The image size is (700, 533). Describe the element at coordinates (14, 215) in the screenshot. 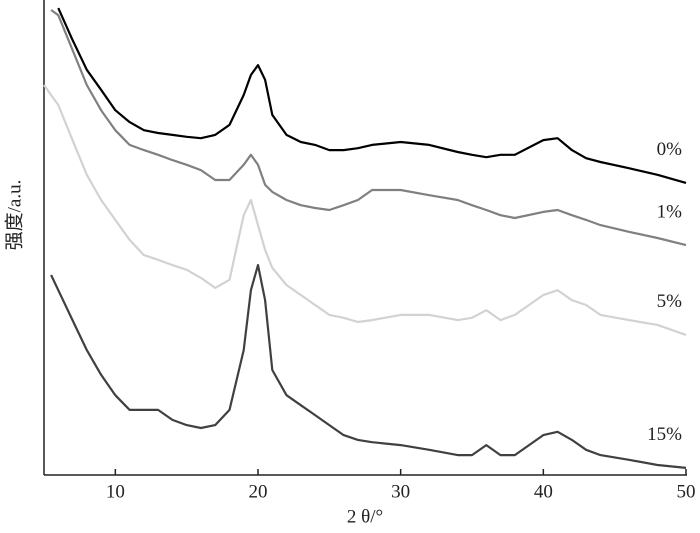

I see `y-axis-label: 强度/a.u.` at that location.